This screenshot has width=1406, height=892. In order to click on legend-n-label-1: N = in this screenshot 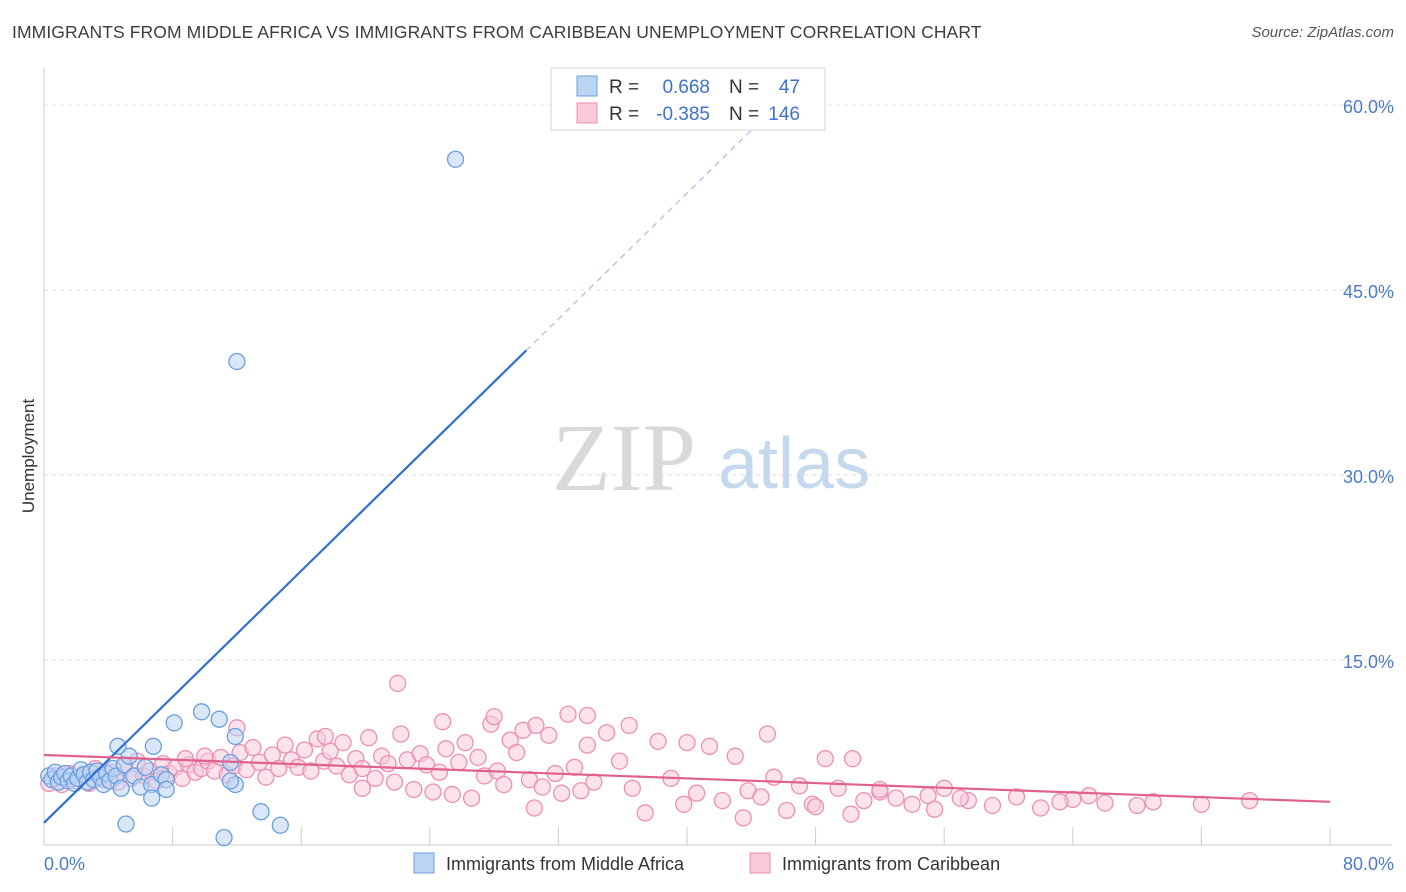, I will do `click(744, 87)`.